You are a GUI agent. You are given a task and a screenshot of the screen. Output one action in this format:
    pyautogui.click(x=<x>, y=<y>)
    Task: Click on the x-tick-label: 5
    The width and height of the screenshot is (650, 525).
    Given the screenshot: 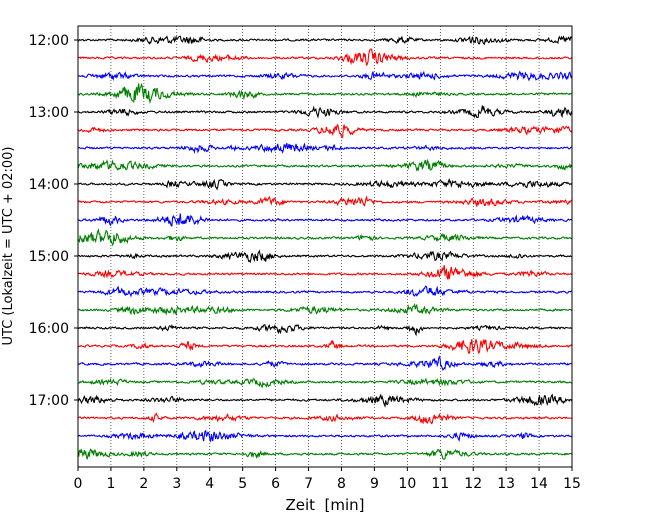 What is the action you would take?
    pyautogui.click(x=242, y=484)
    